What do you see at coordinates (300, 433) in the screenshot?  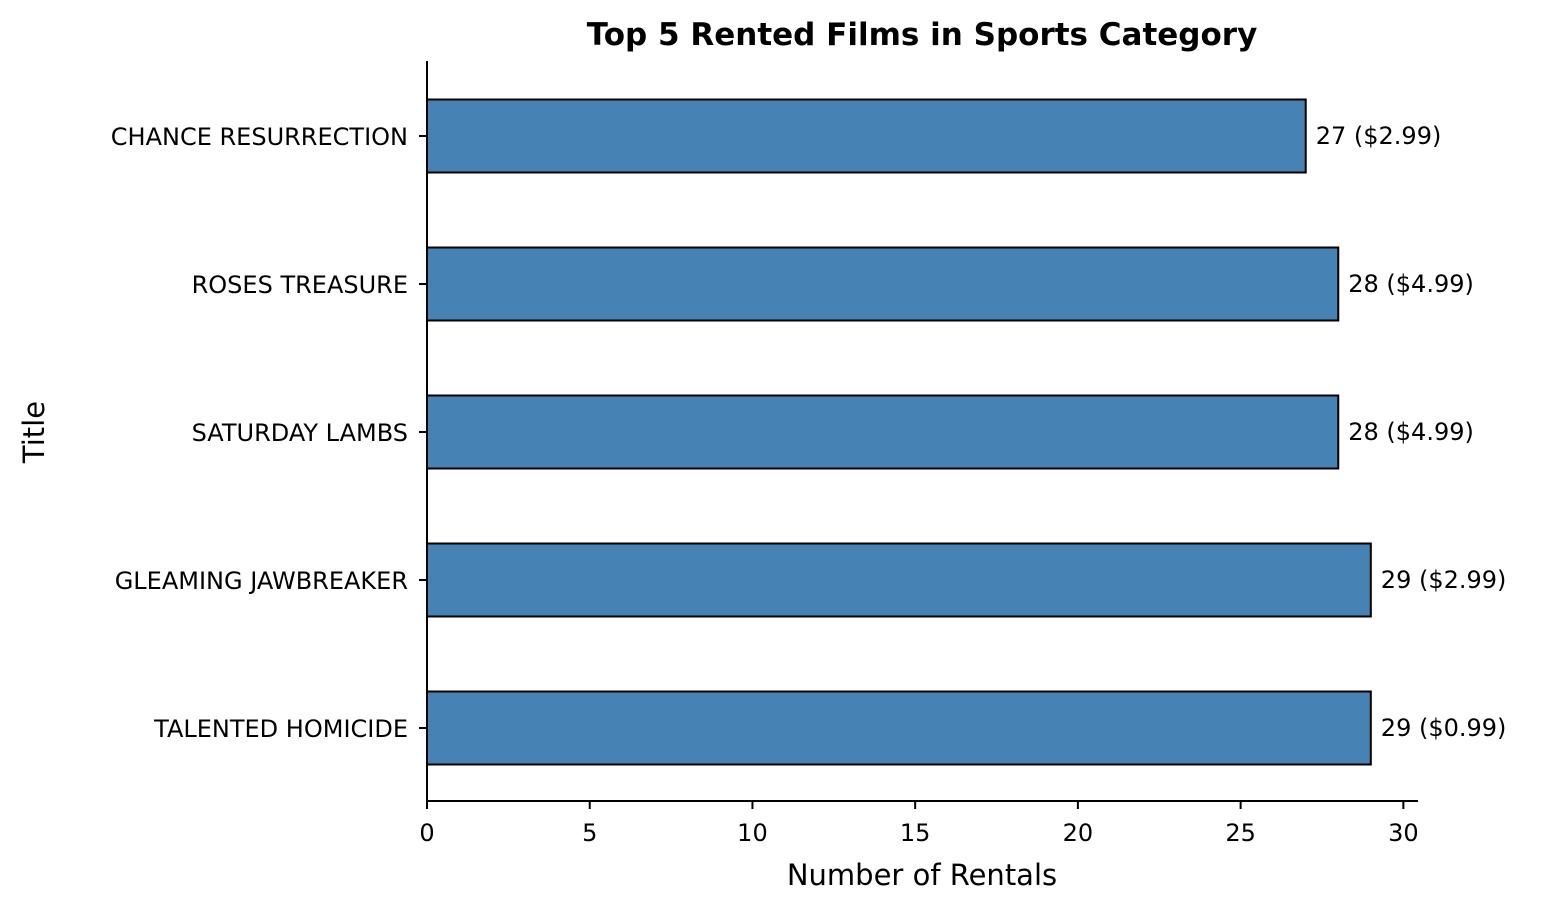 I see `y-tick-label: SATURDAY LAMBS` at bounding box center [300, 433].